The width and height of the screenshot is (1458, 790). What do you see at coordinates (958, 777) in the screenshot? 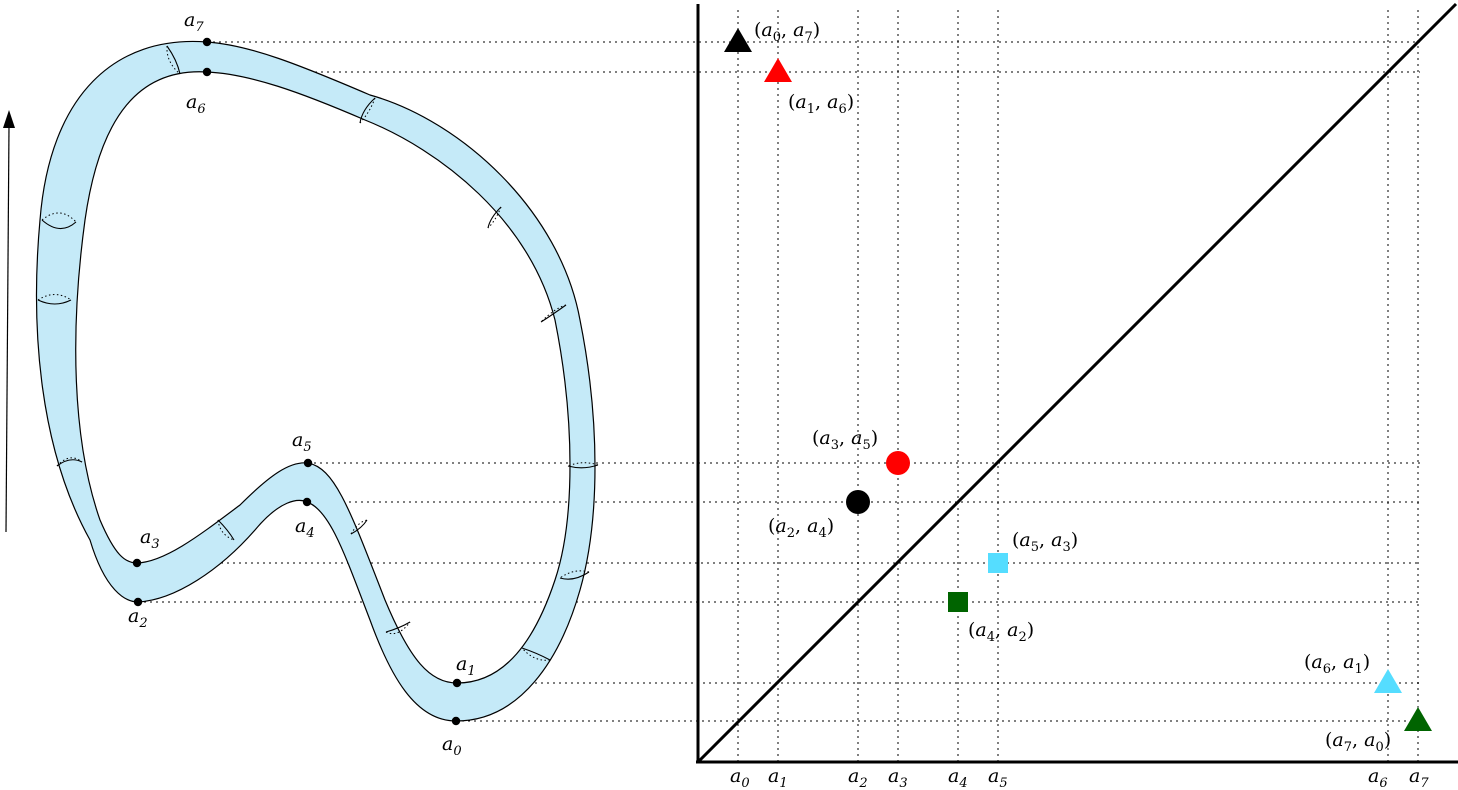
I see `axis-tick-a4: a4` at bounding box center [958, 777].